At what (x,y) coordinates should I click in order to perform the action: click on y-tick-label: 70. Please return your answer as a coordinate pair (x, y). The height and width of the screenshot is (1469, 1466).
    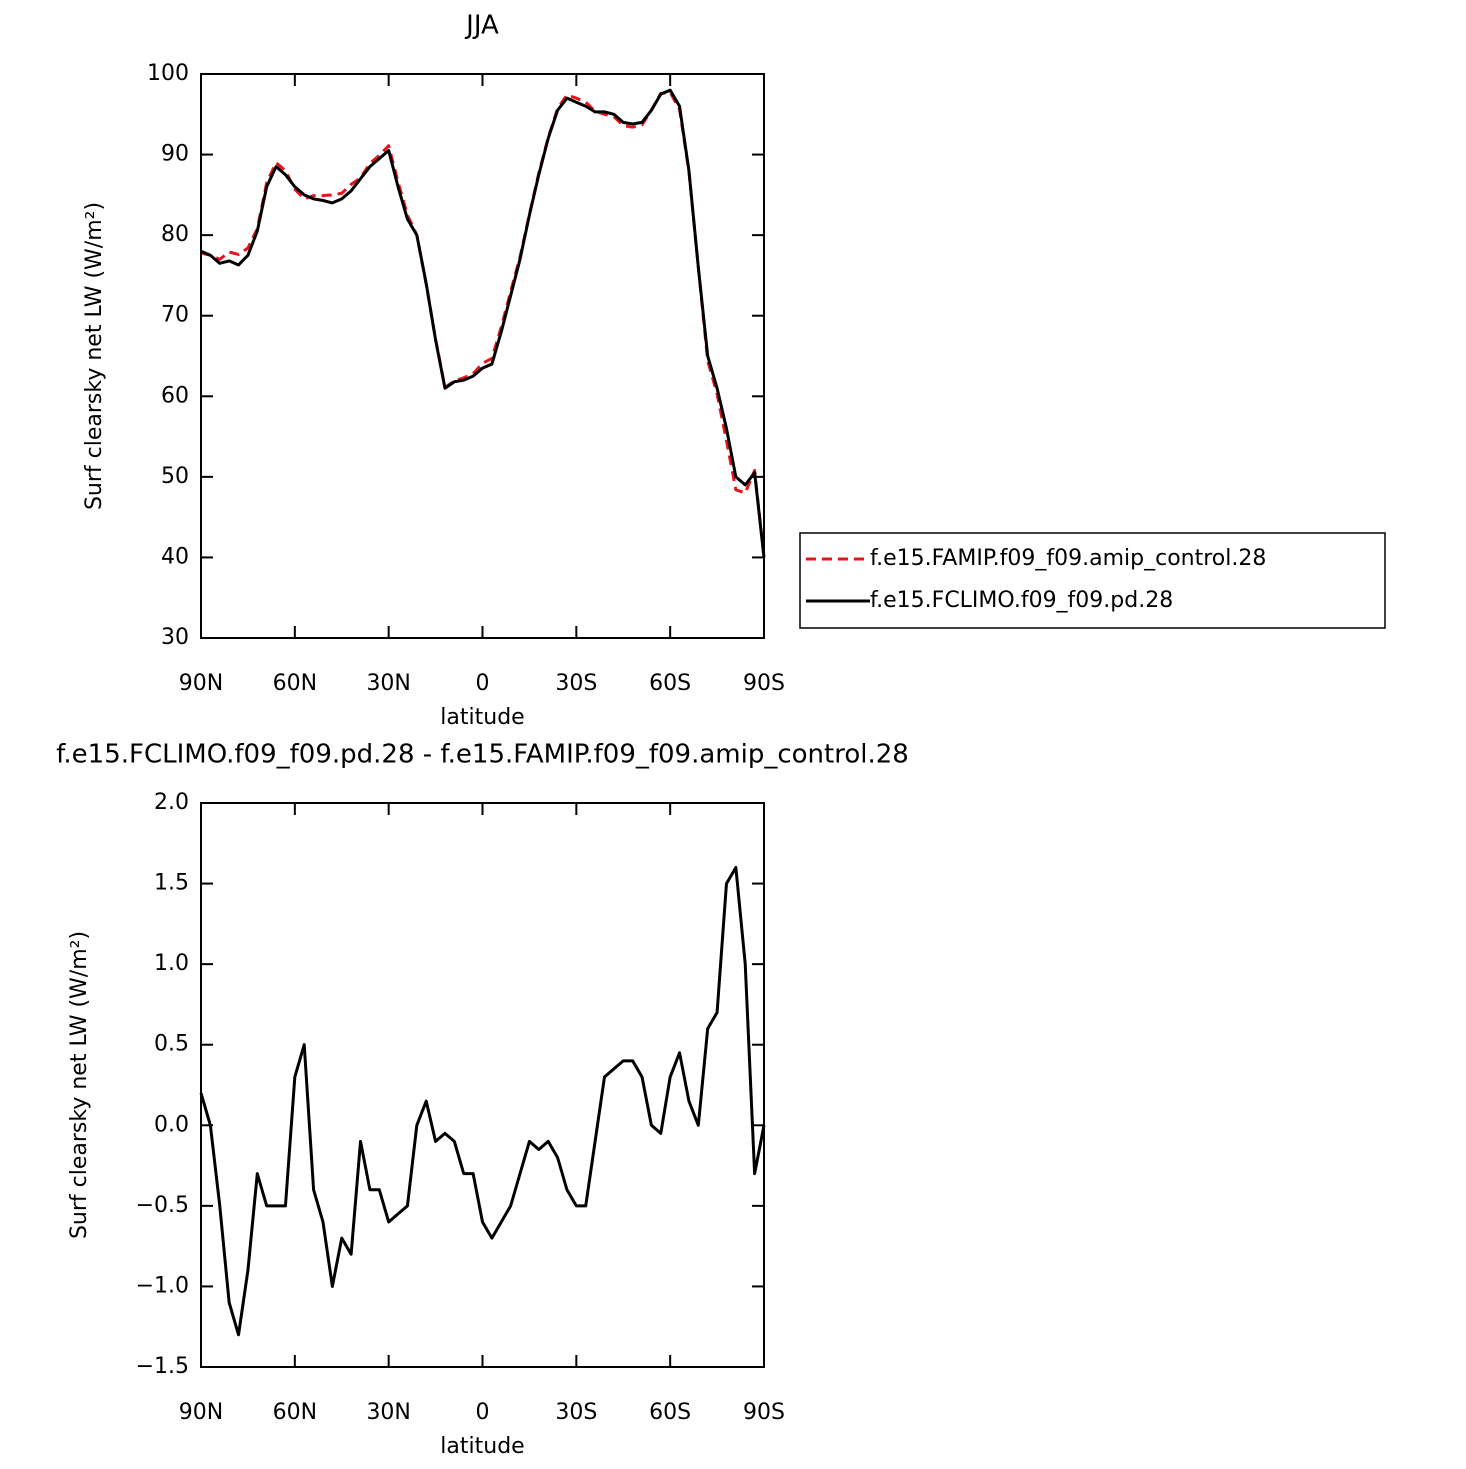
    Looking at the image, I should click on (175, 315).